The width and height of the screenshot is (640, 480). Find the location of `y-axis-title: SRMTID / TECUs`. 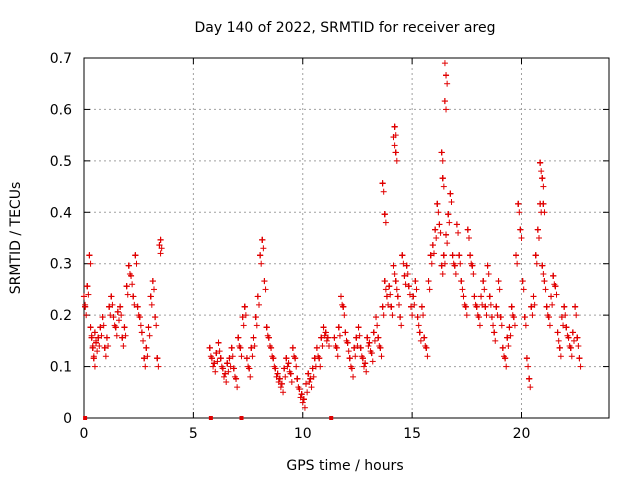

y-axis-title: SRMTID / TECUs is located at coordinates (16, 238).